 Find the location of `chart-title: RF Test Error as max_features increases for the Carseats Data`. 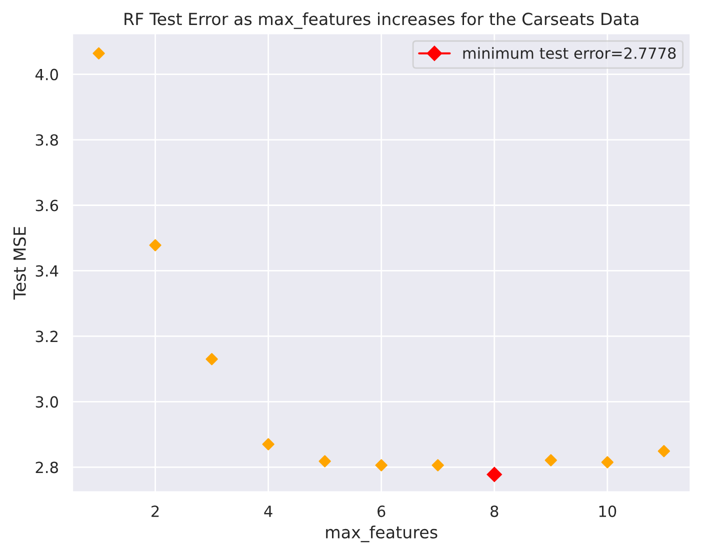

chart-title: RF Test Error as max_features increases for the Carseats Data is located at coordinates (381, 20).